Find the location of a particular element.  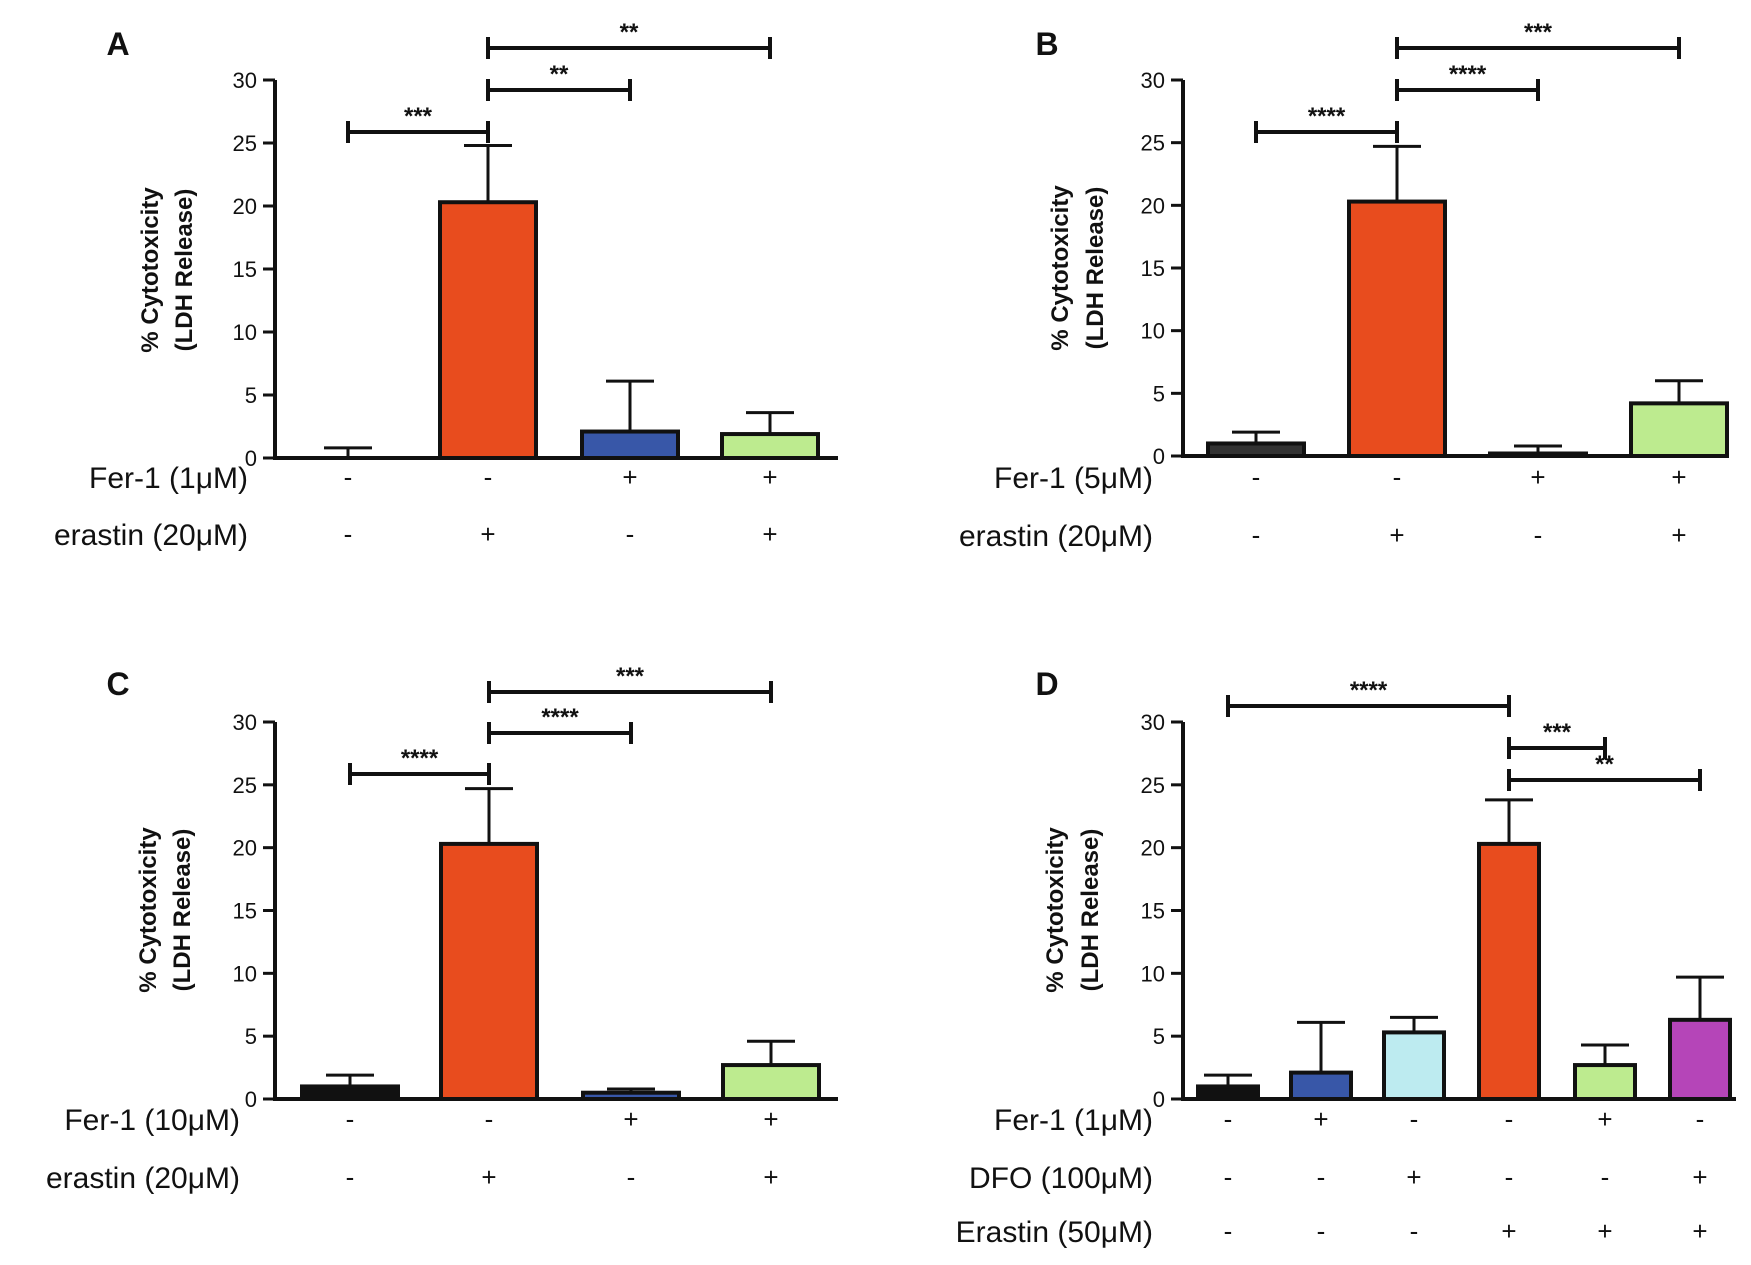

condition-label: DFO (100μM) is located at coordinates (1061, 1178).